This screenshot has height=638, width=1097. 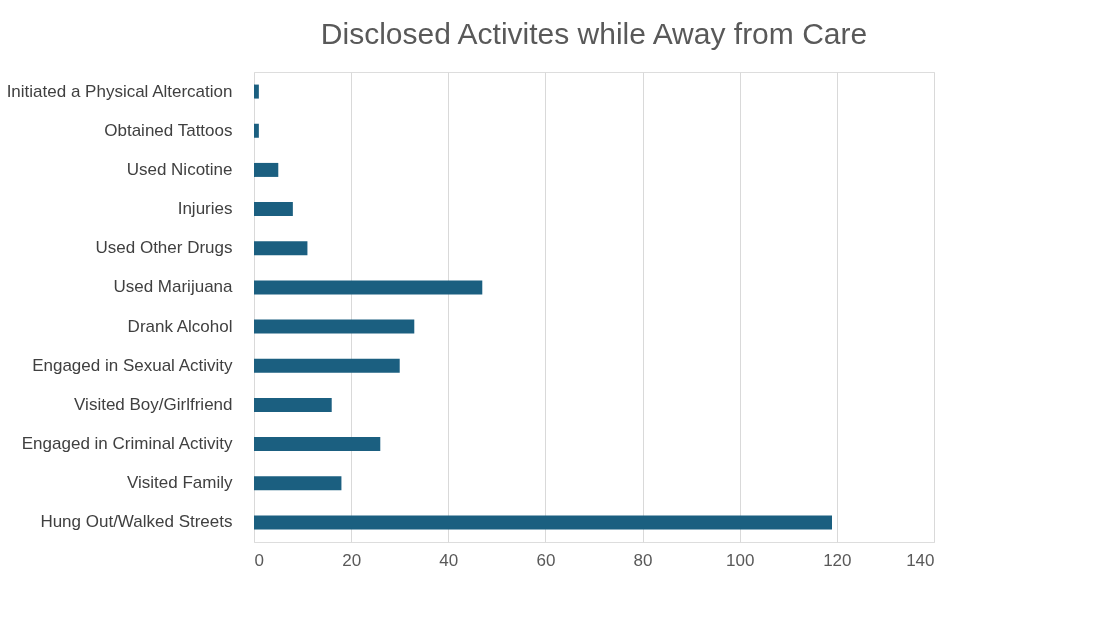 What do you see at coordinates (180, 326) in the screenshot?
I see `y-tick-label: Drank Alcohol` at bounding box center [180, 326].